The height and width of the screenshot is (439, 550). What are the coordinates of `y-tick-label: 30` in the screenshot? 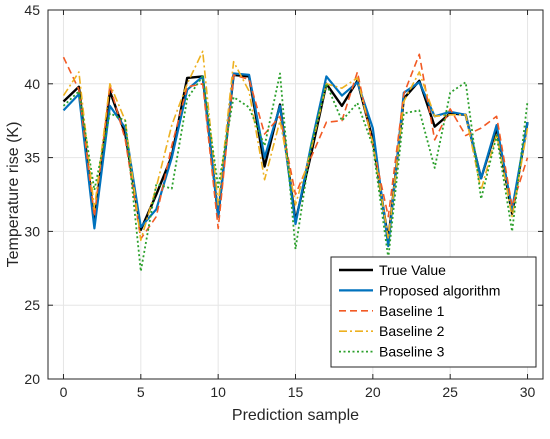 It's located at (32, 231).